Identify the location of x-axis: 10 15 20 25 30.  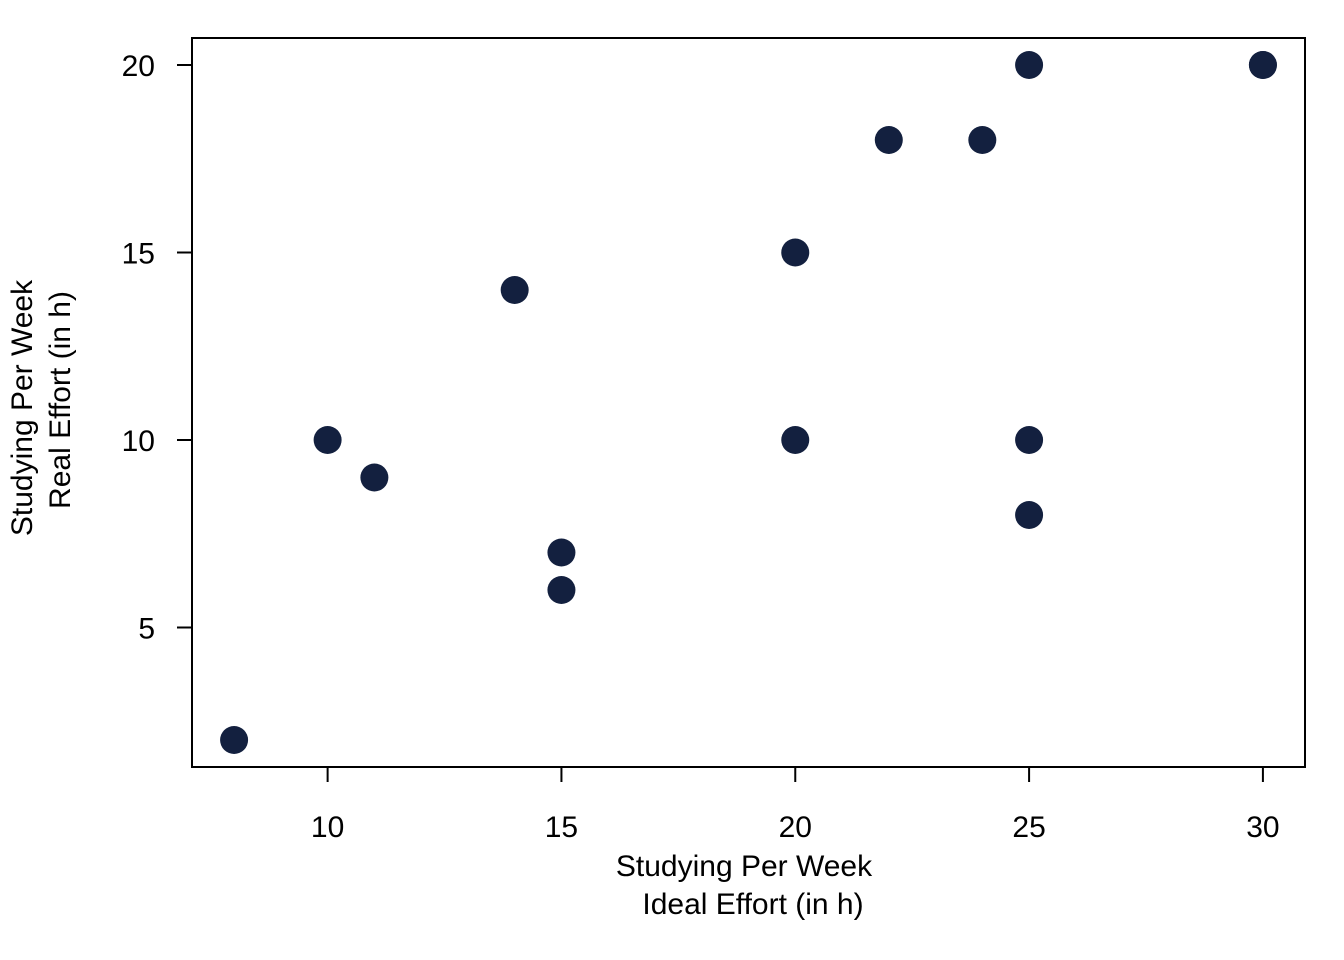
(795, 805).